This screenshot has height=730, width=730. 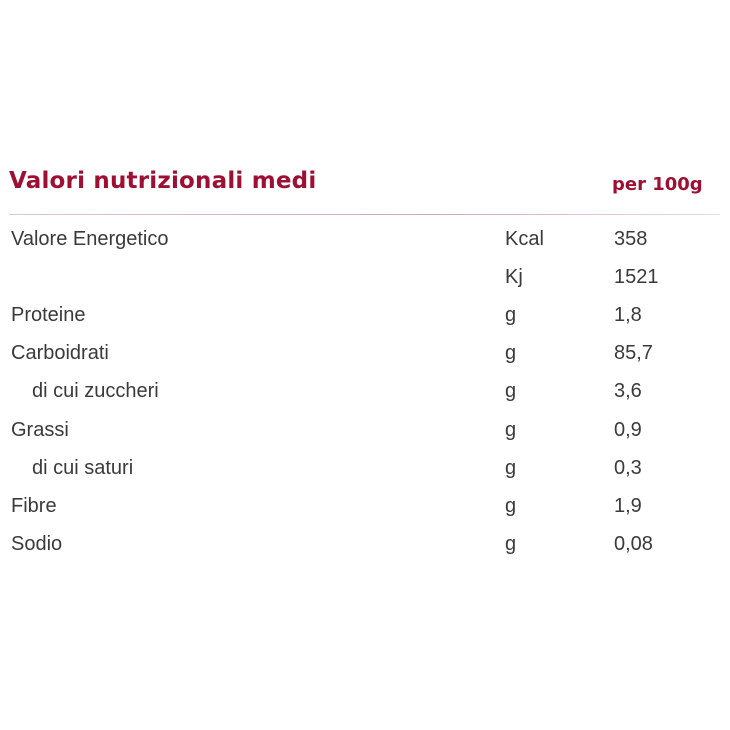 What do you see at coordinates (365, 398) in the screenshot?
I see `table-row-zuccheri: di cui zuccheri g 3,6` at bounding box center [365, 398].